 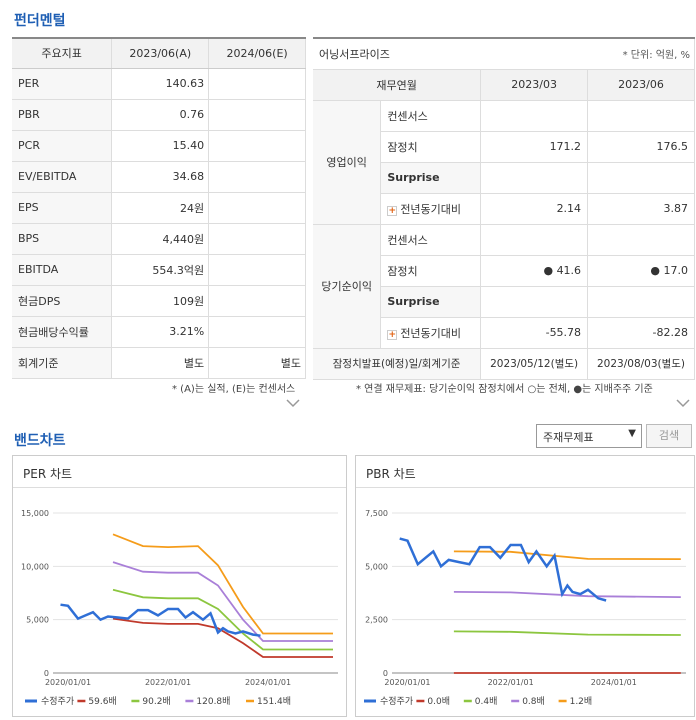 What do you see at coordinates (385, 673) in the screenshot?
I see `y-tick-label: 0` at bounding box center [385, 673].